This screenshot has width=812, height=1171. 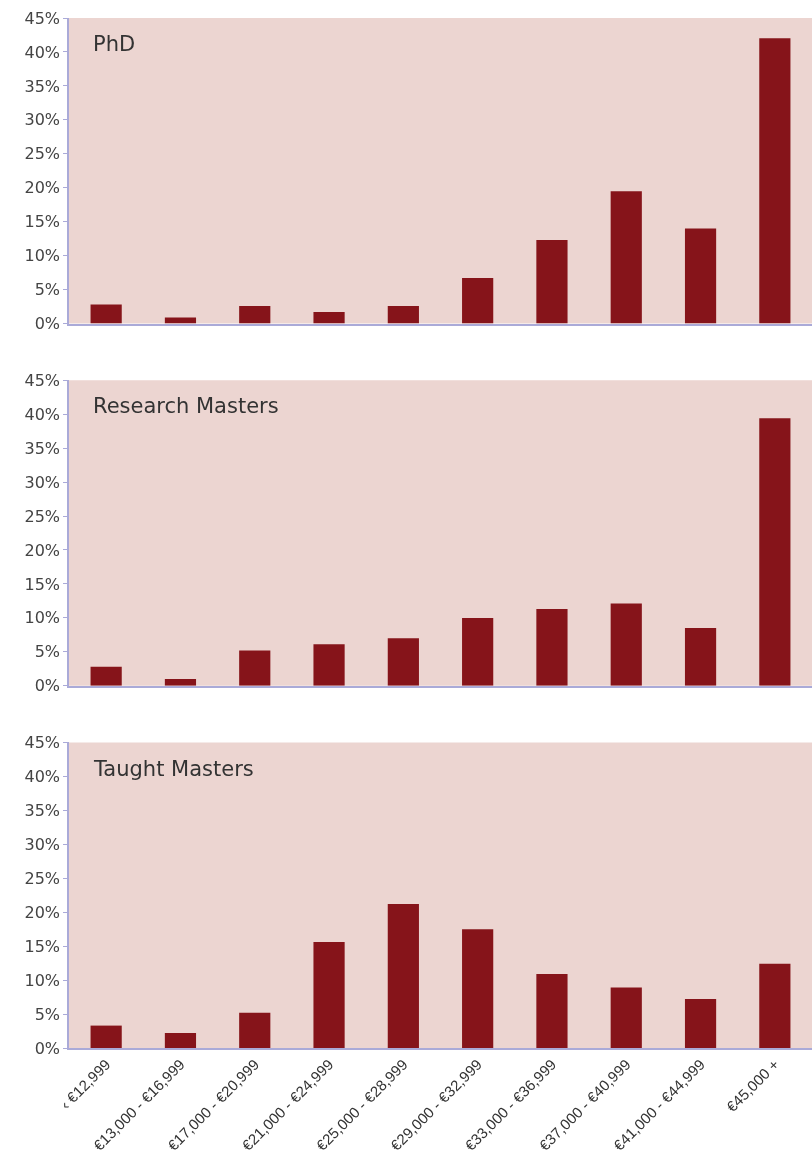 What do you see at coordinates (173, 769) in the screenshot?
I see `text: Taught Masters` at bounding box center [173, 769].